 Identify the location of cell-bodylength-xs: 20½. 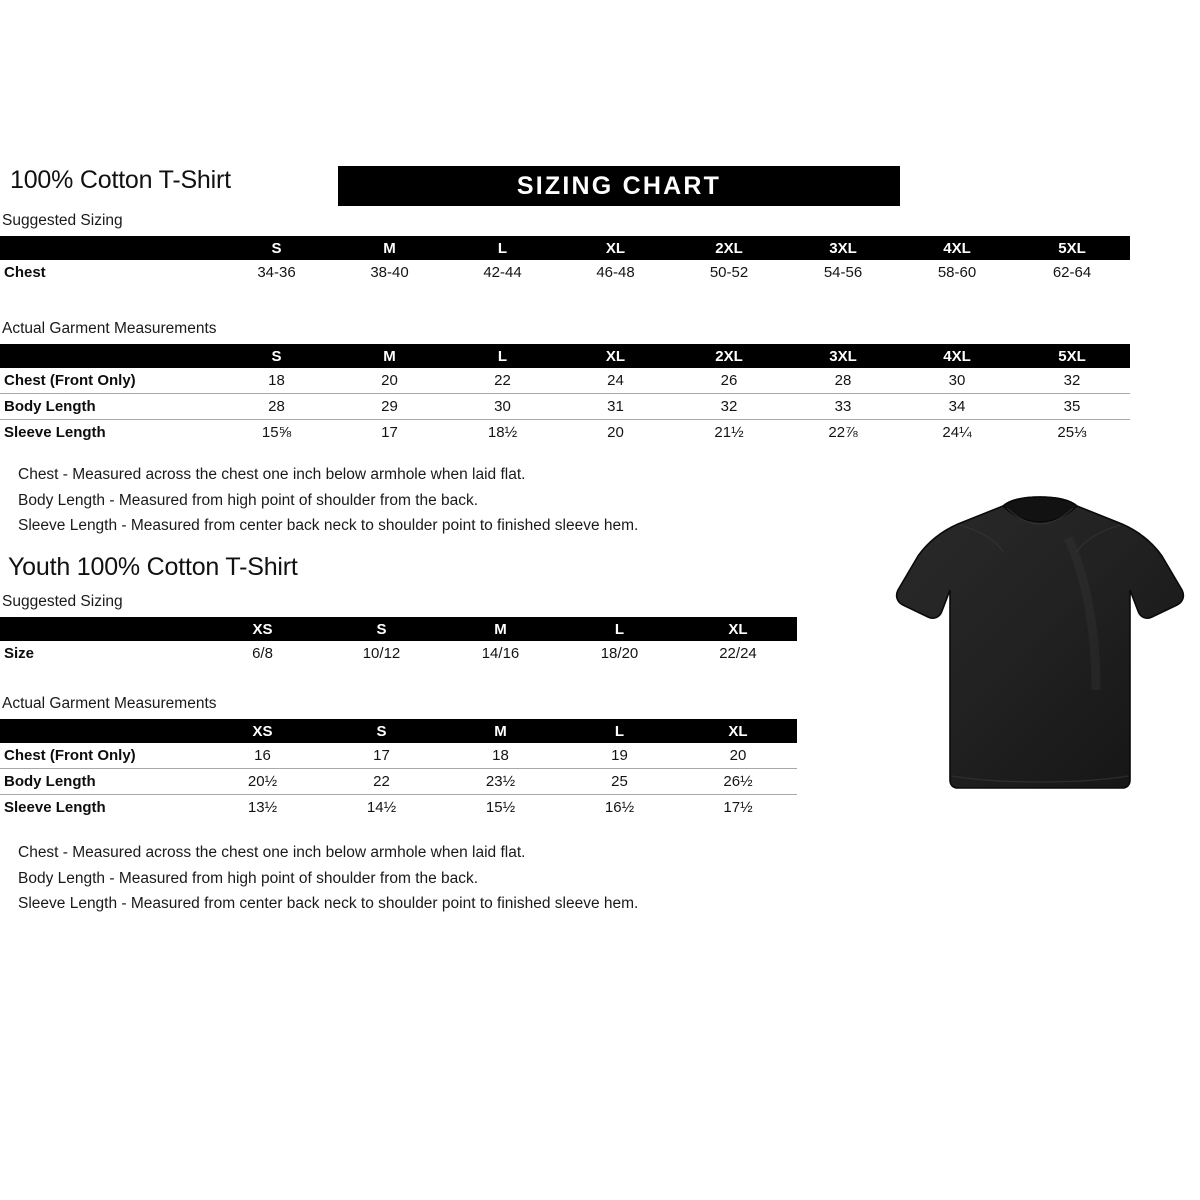
(262, 781).